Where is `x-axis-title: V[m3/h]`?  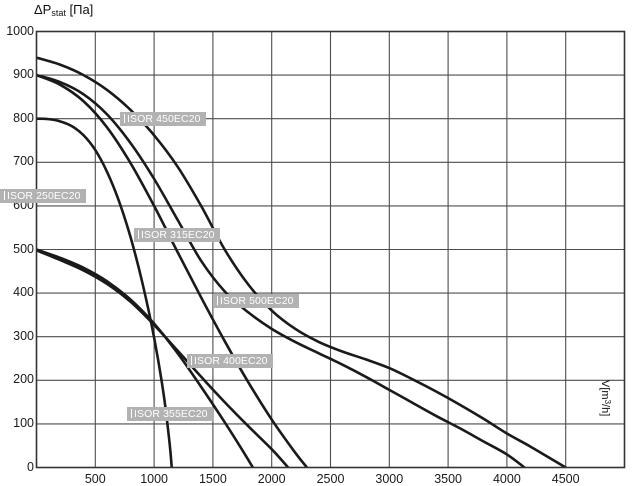 x-axis-title: V[m3/h] is located at coordinates (605, 398).